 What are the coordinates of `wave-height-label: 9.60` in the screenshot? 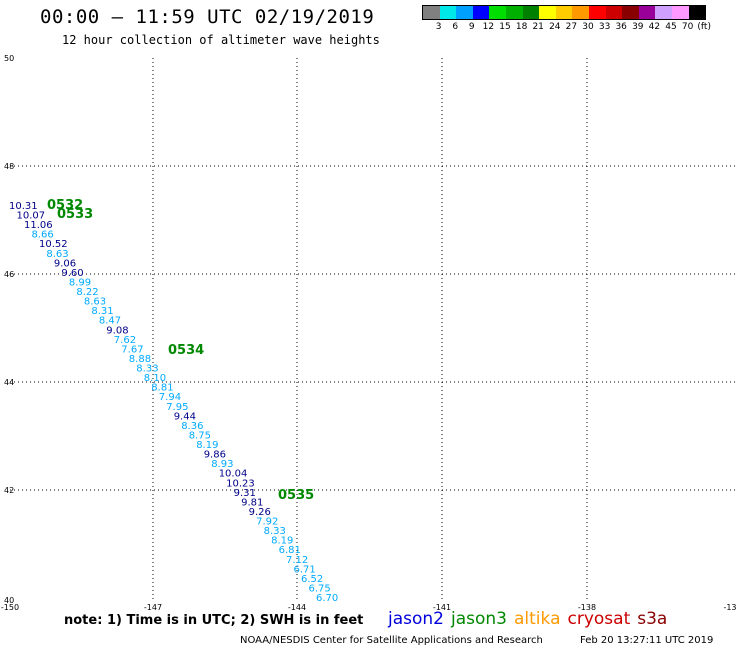 It's located at (72, 273).